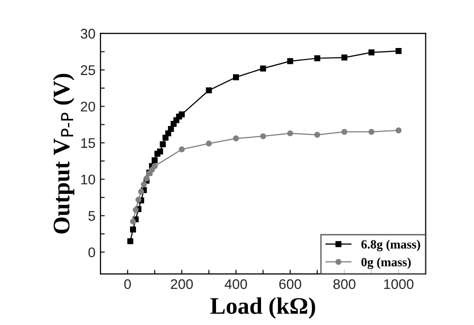 Image resolution: width=474 pixels, height=325 pixels. Describe the element at coordinates (88, 143) in the screenshot. I see `y-tick-label: 15` at that location.